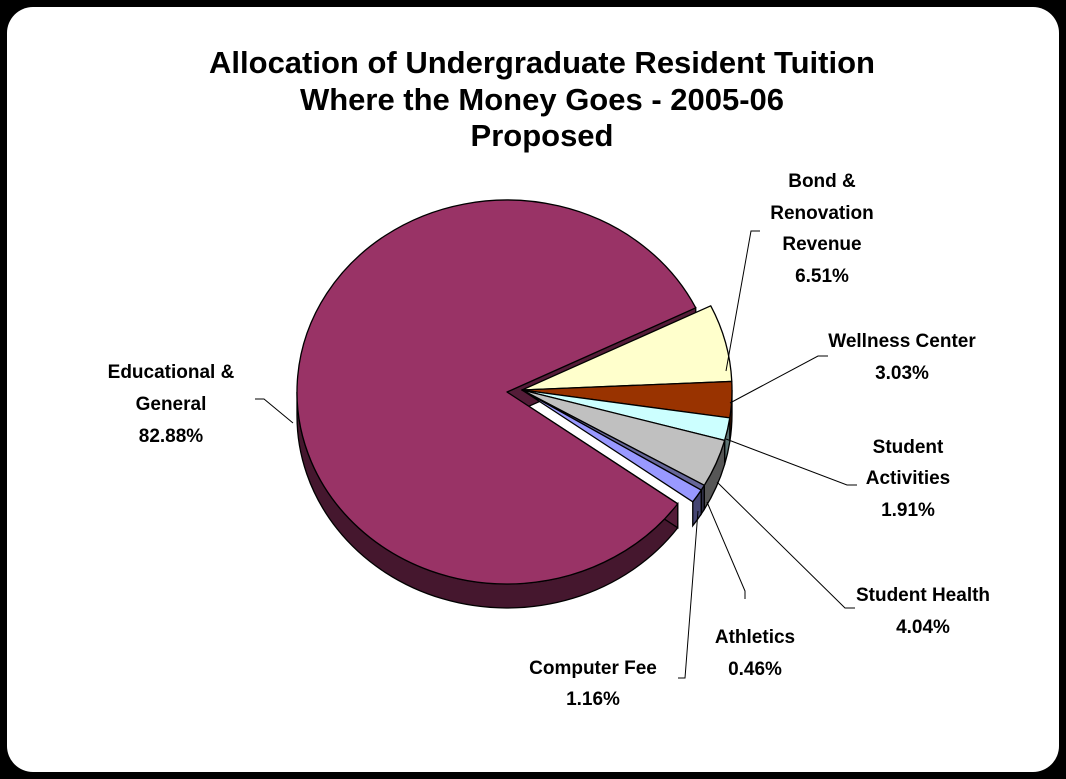 The image size is (1066, 779). Describe the element at coordinates (688, 594) in the screenshot. I see `leader-line-computer-fee` at that location.